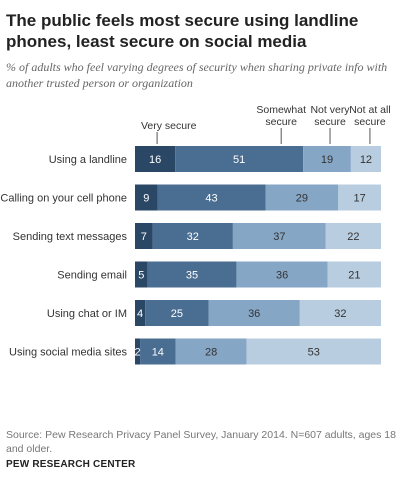  What do you see at coordinates (70, 237) in the screenshot?
I see `category-label: Sending text messages` at bounding box center [70, 237].